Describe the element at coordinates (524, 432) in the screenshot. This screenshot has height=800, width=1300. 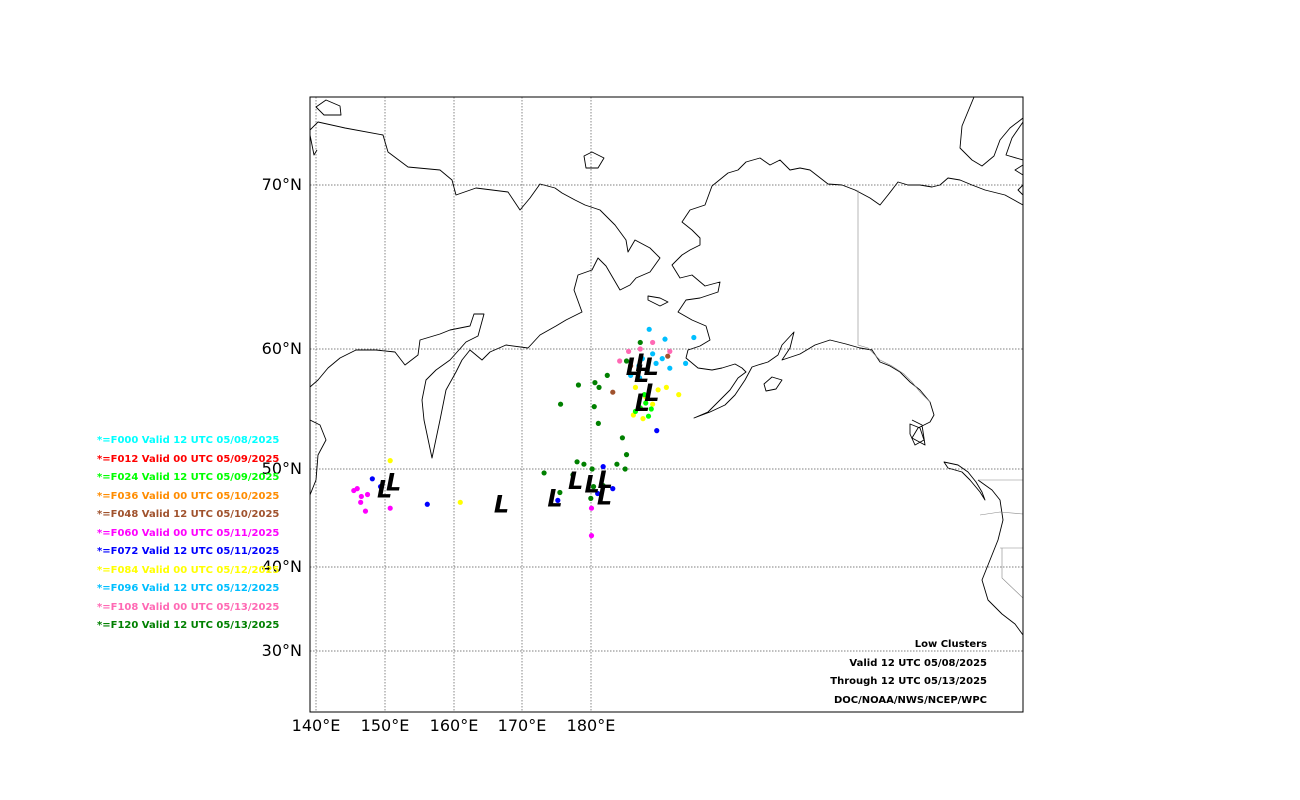
I see `forecast-markers` at that location.